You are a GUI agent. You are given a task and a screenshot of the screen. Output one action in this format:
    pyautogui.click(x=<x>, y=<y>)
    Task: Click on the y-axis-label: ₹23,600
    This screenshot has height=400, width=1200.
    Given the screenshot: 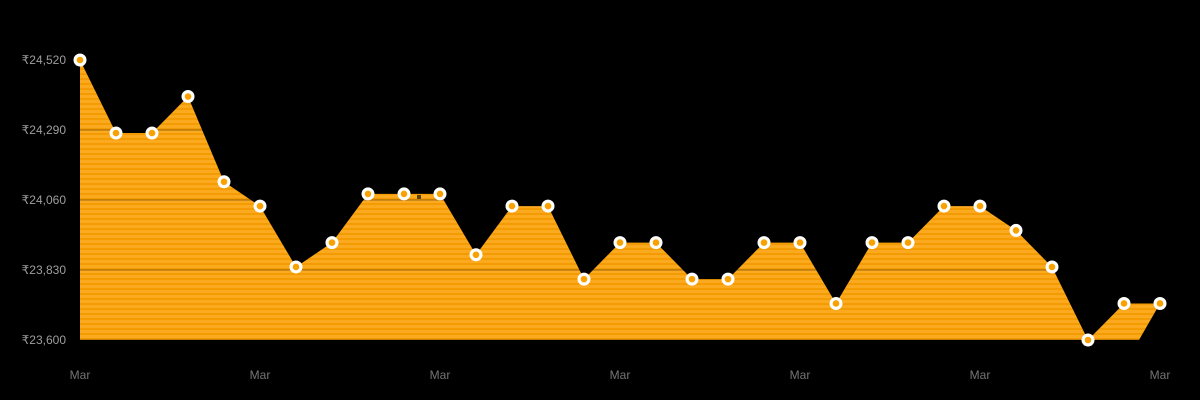 What is the action you would take?
    pyautogui.click(x=44, y=340)
    